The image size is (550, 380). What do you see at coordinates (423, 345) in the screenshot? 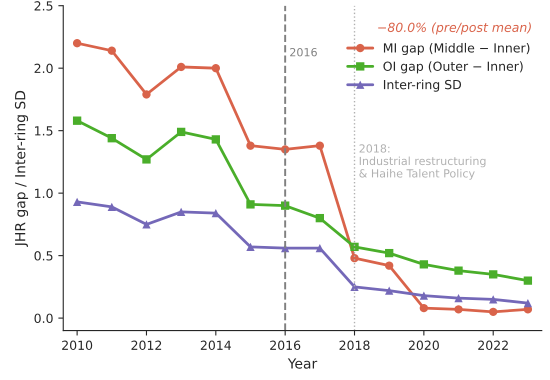
I see `x-tick-label: 2020` at bounding box center [423, 345].